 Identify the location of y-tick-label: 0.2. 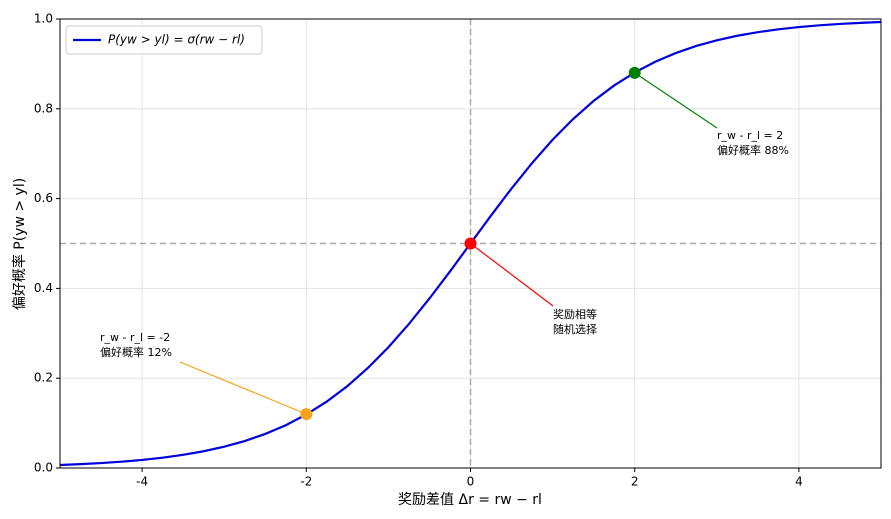
(43, 378).